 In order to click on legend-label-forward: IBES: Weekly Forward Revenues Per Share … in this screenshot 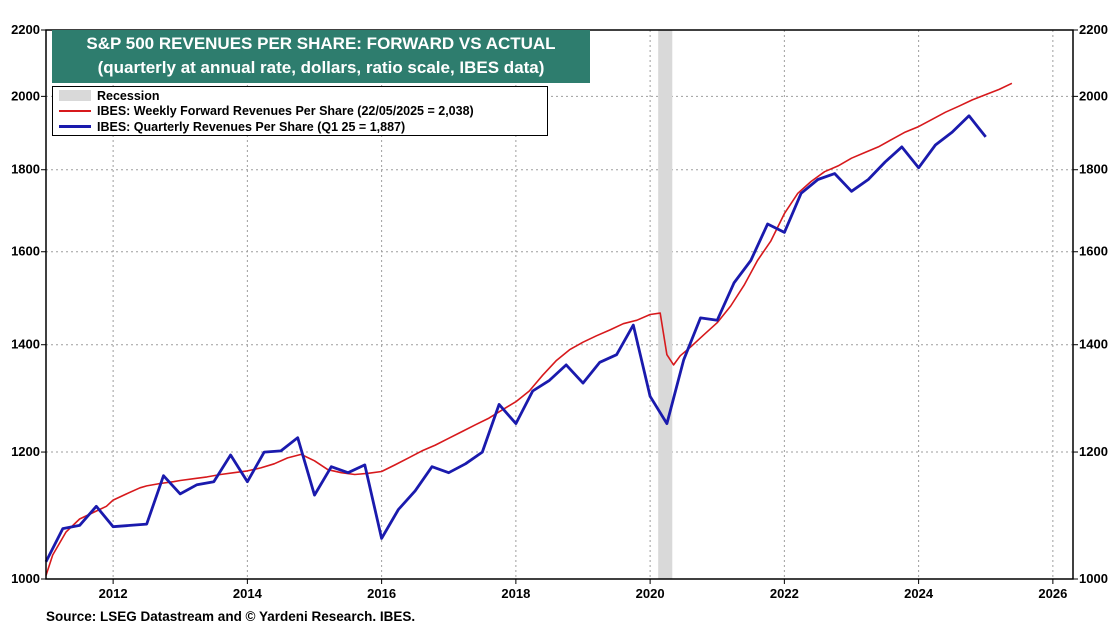, I will do `click(285, 110)`.